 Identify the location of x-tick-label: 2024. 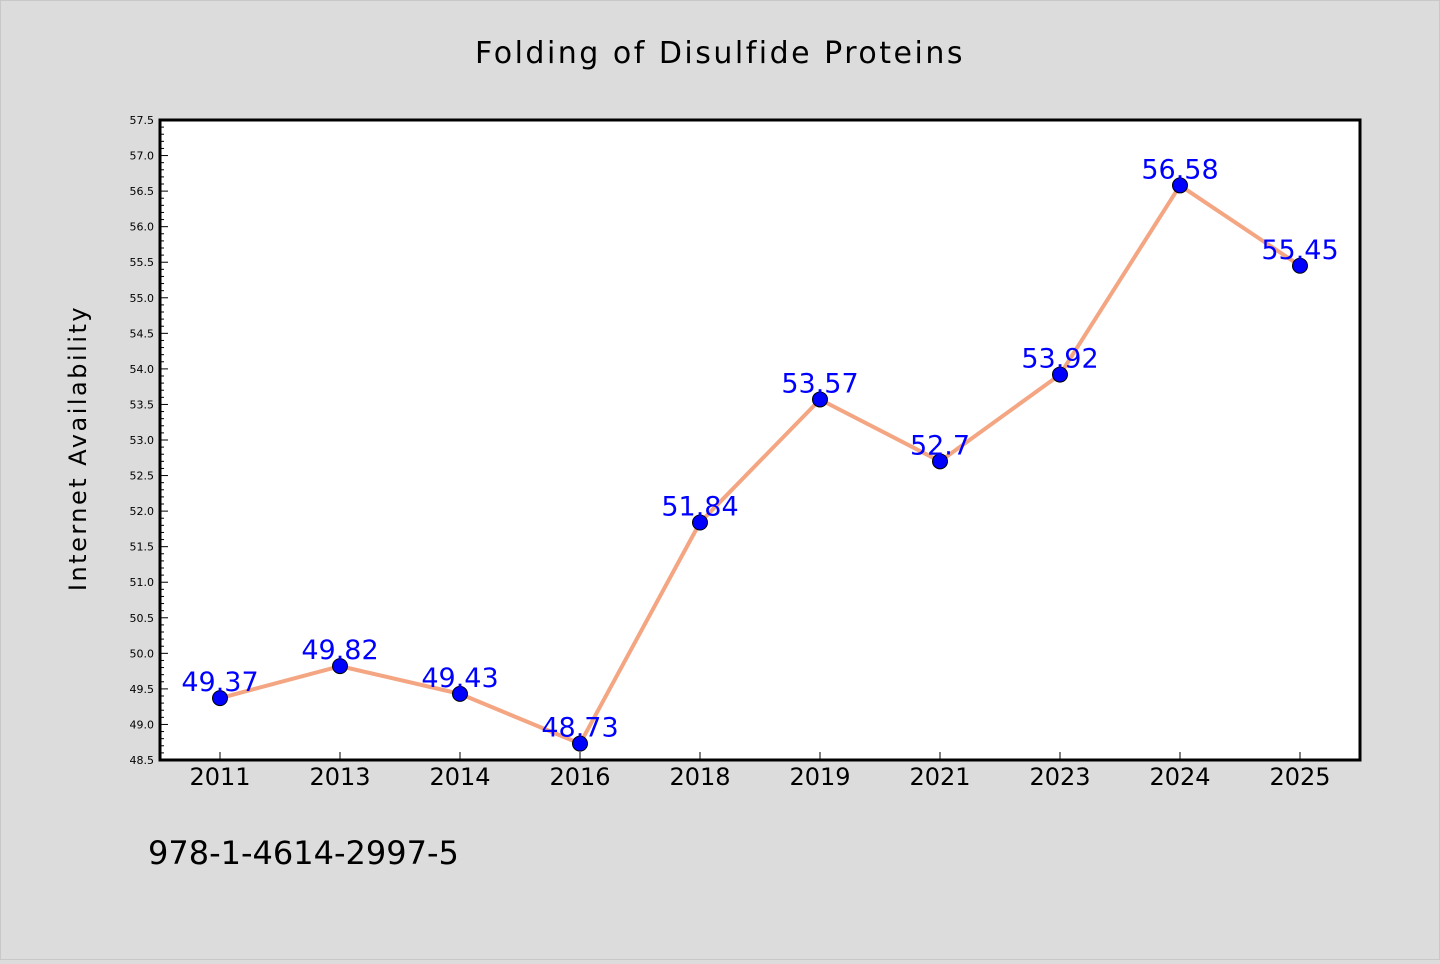
(1179, 777).